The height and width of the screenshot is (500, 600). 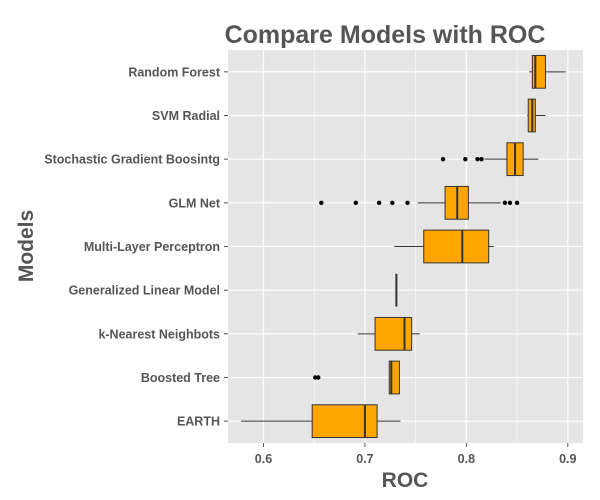 I want to click on y-tick-label: EARTH, so click(x=198, y=422).